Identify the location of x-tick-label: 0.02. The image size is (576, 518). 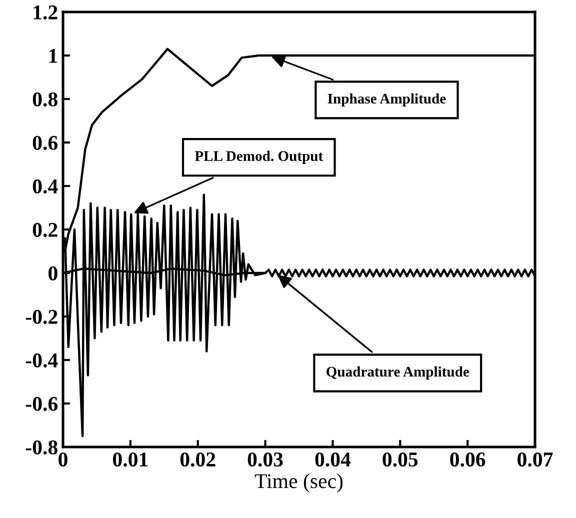
(198, 459).